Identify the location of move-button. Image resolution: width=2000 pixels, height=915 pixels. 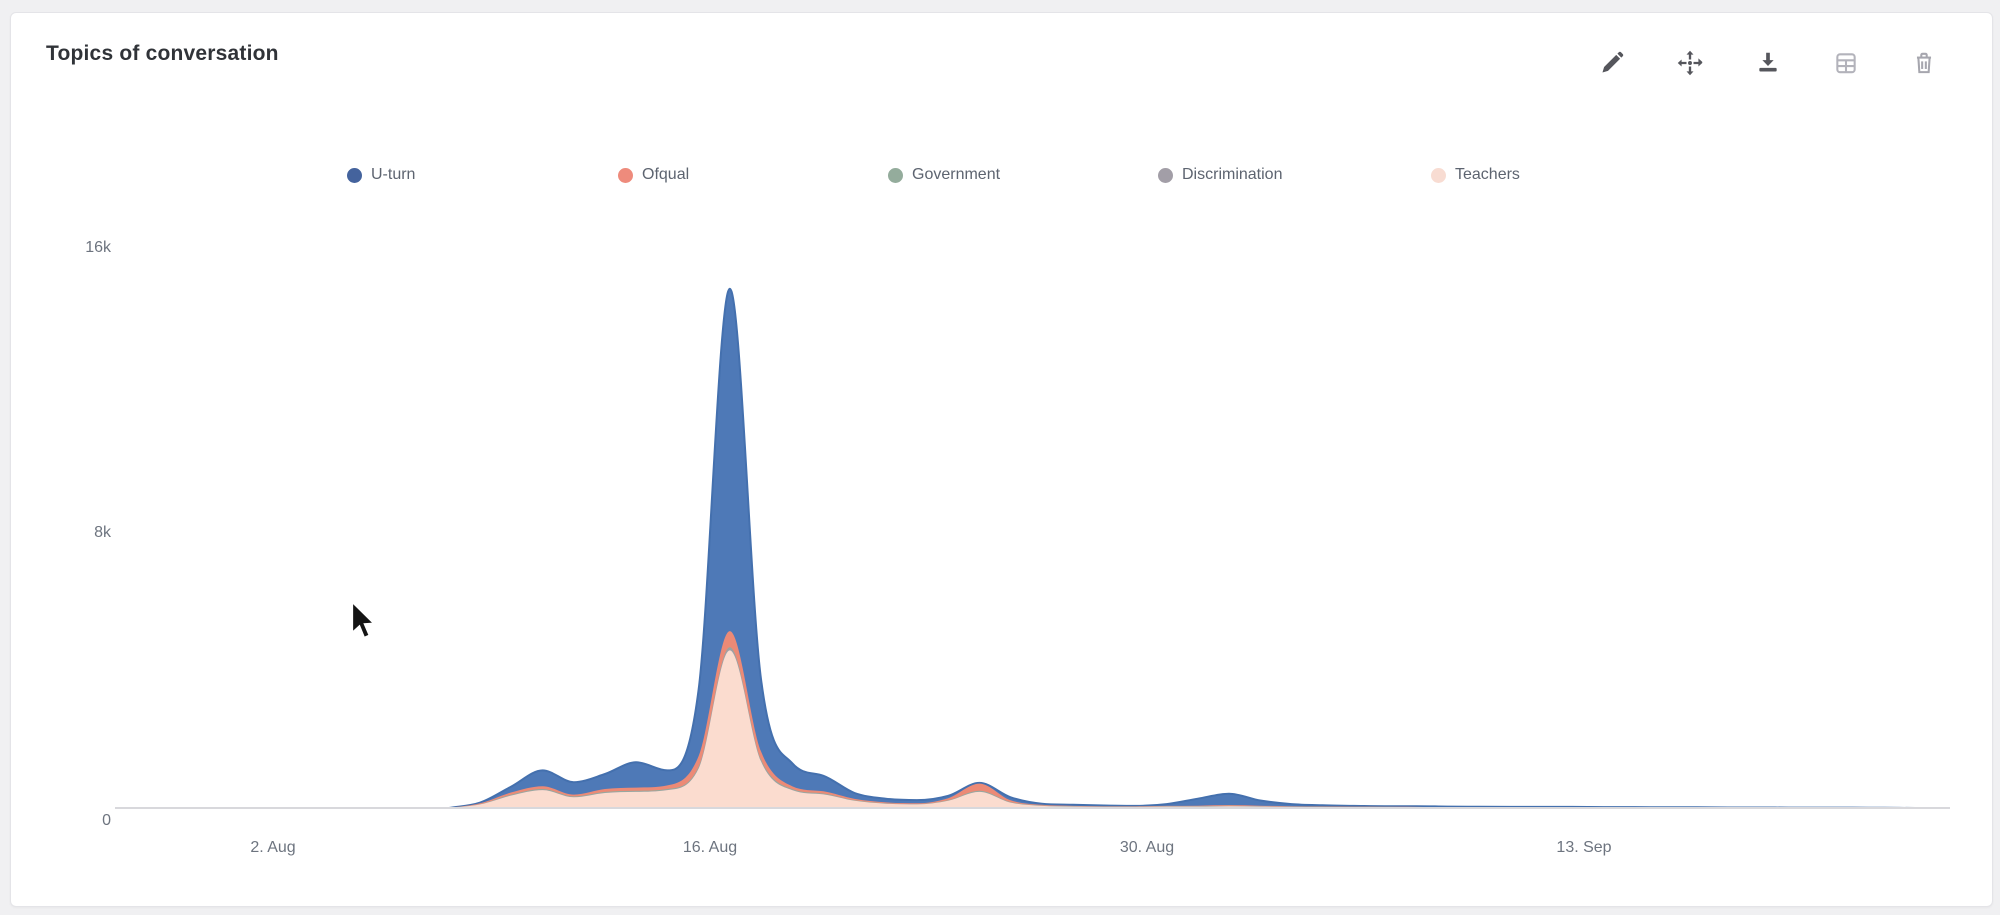
(1690, 63).